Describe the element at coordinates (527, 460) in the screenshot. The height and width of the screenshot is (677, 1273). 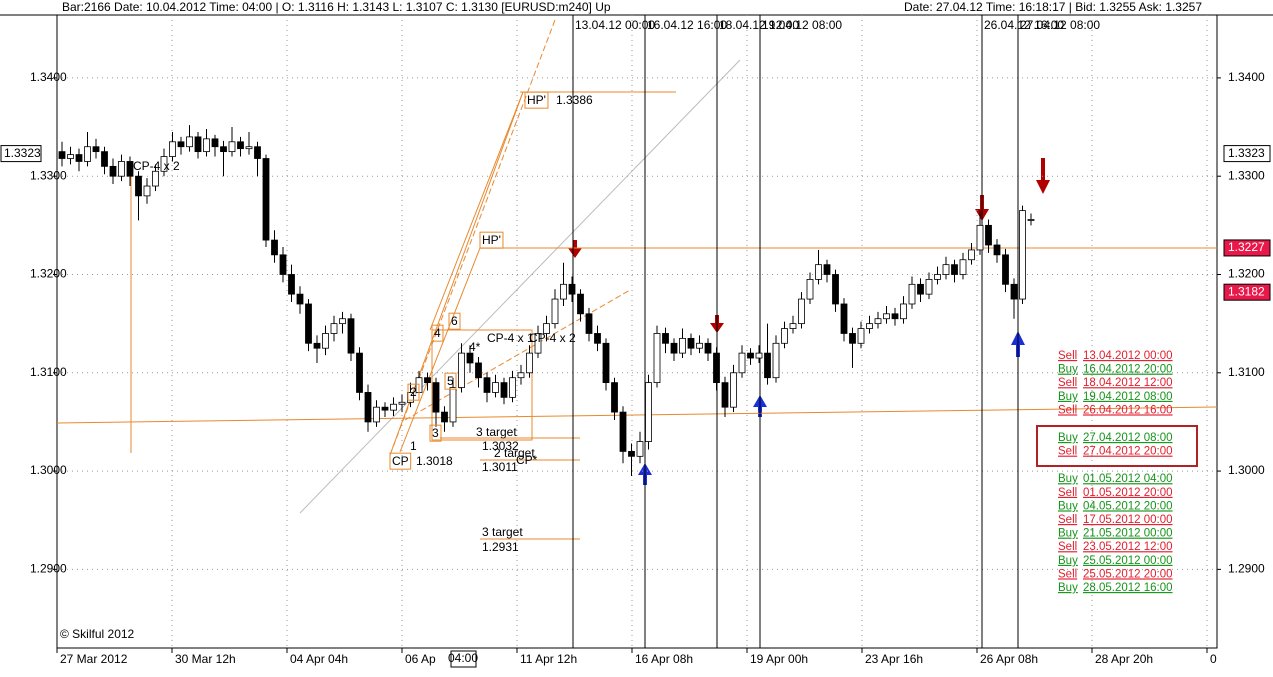
I see `annotation: CP*` at that location.